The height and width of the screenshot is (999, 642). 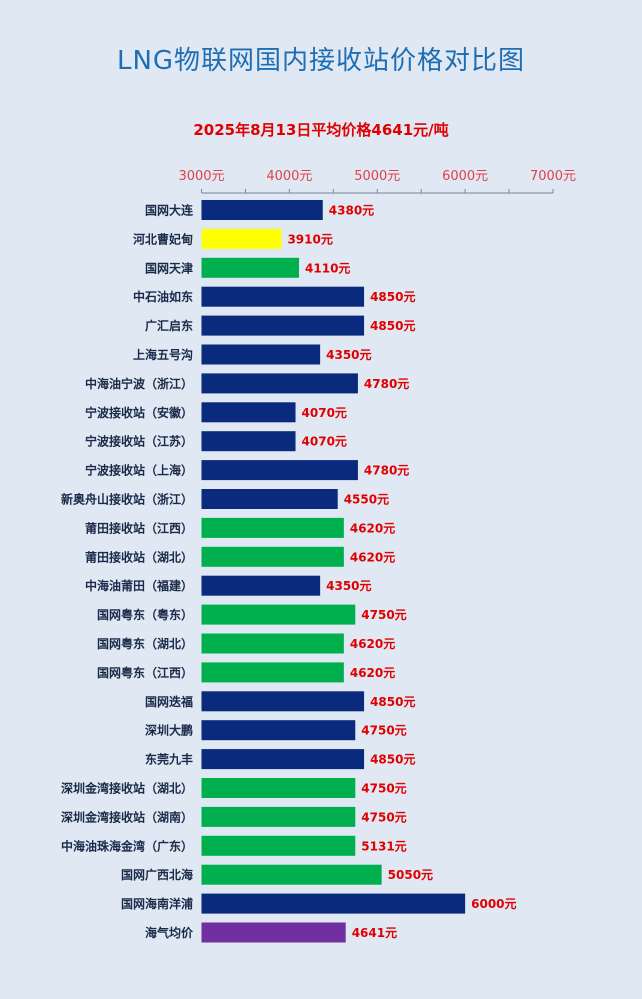 What do you see at coordinates (145, 614) in the screenshot?
I see `category-label: 国网粤东（粤东）` at bounding box center [145, 614].